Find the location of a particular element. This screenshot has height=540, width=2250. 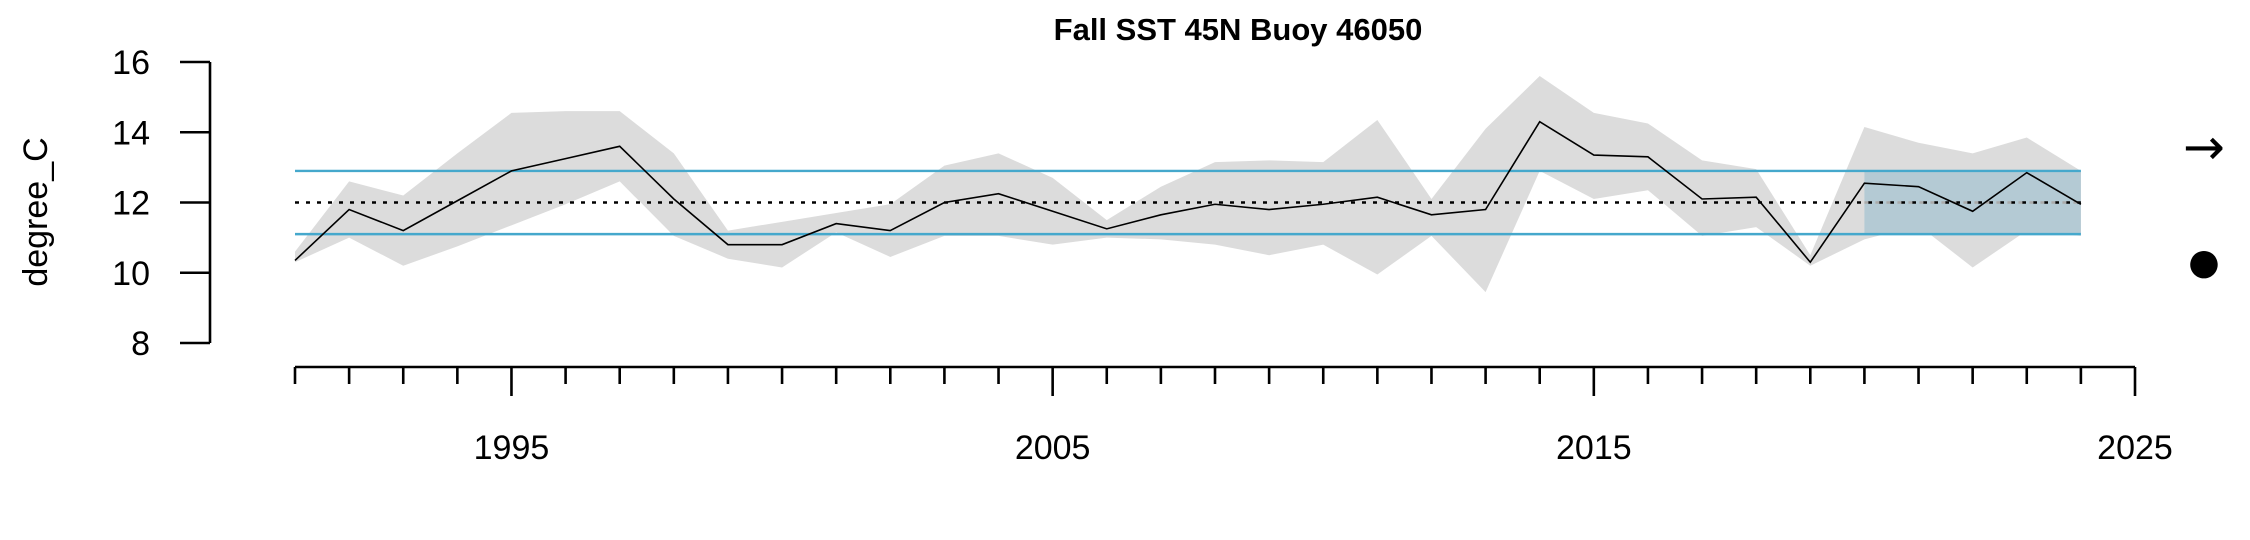

chart-title: Fall SST 45N Buoy 46050 is located at coordinates (1238, 29).